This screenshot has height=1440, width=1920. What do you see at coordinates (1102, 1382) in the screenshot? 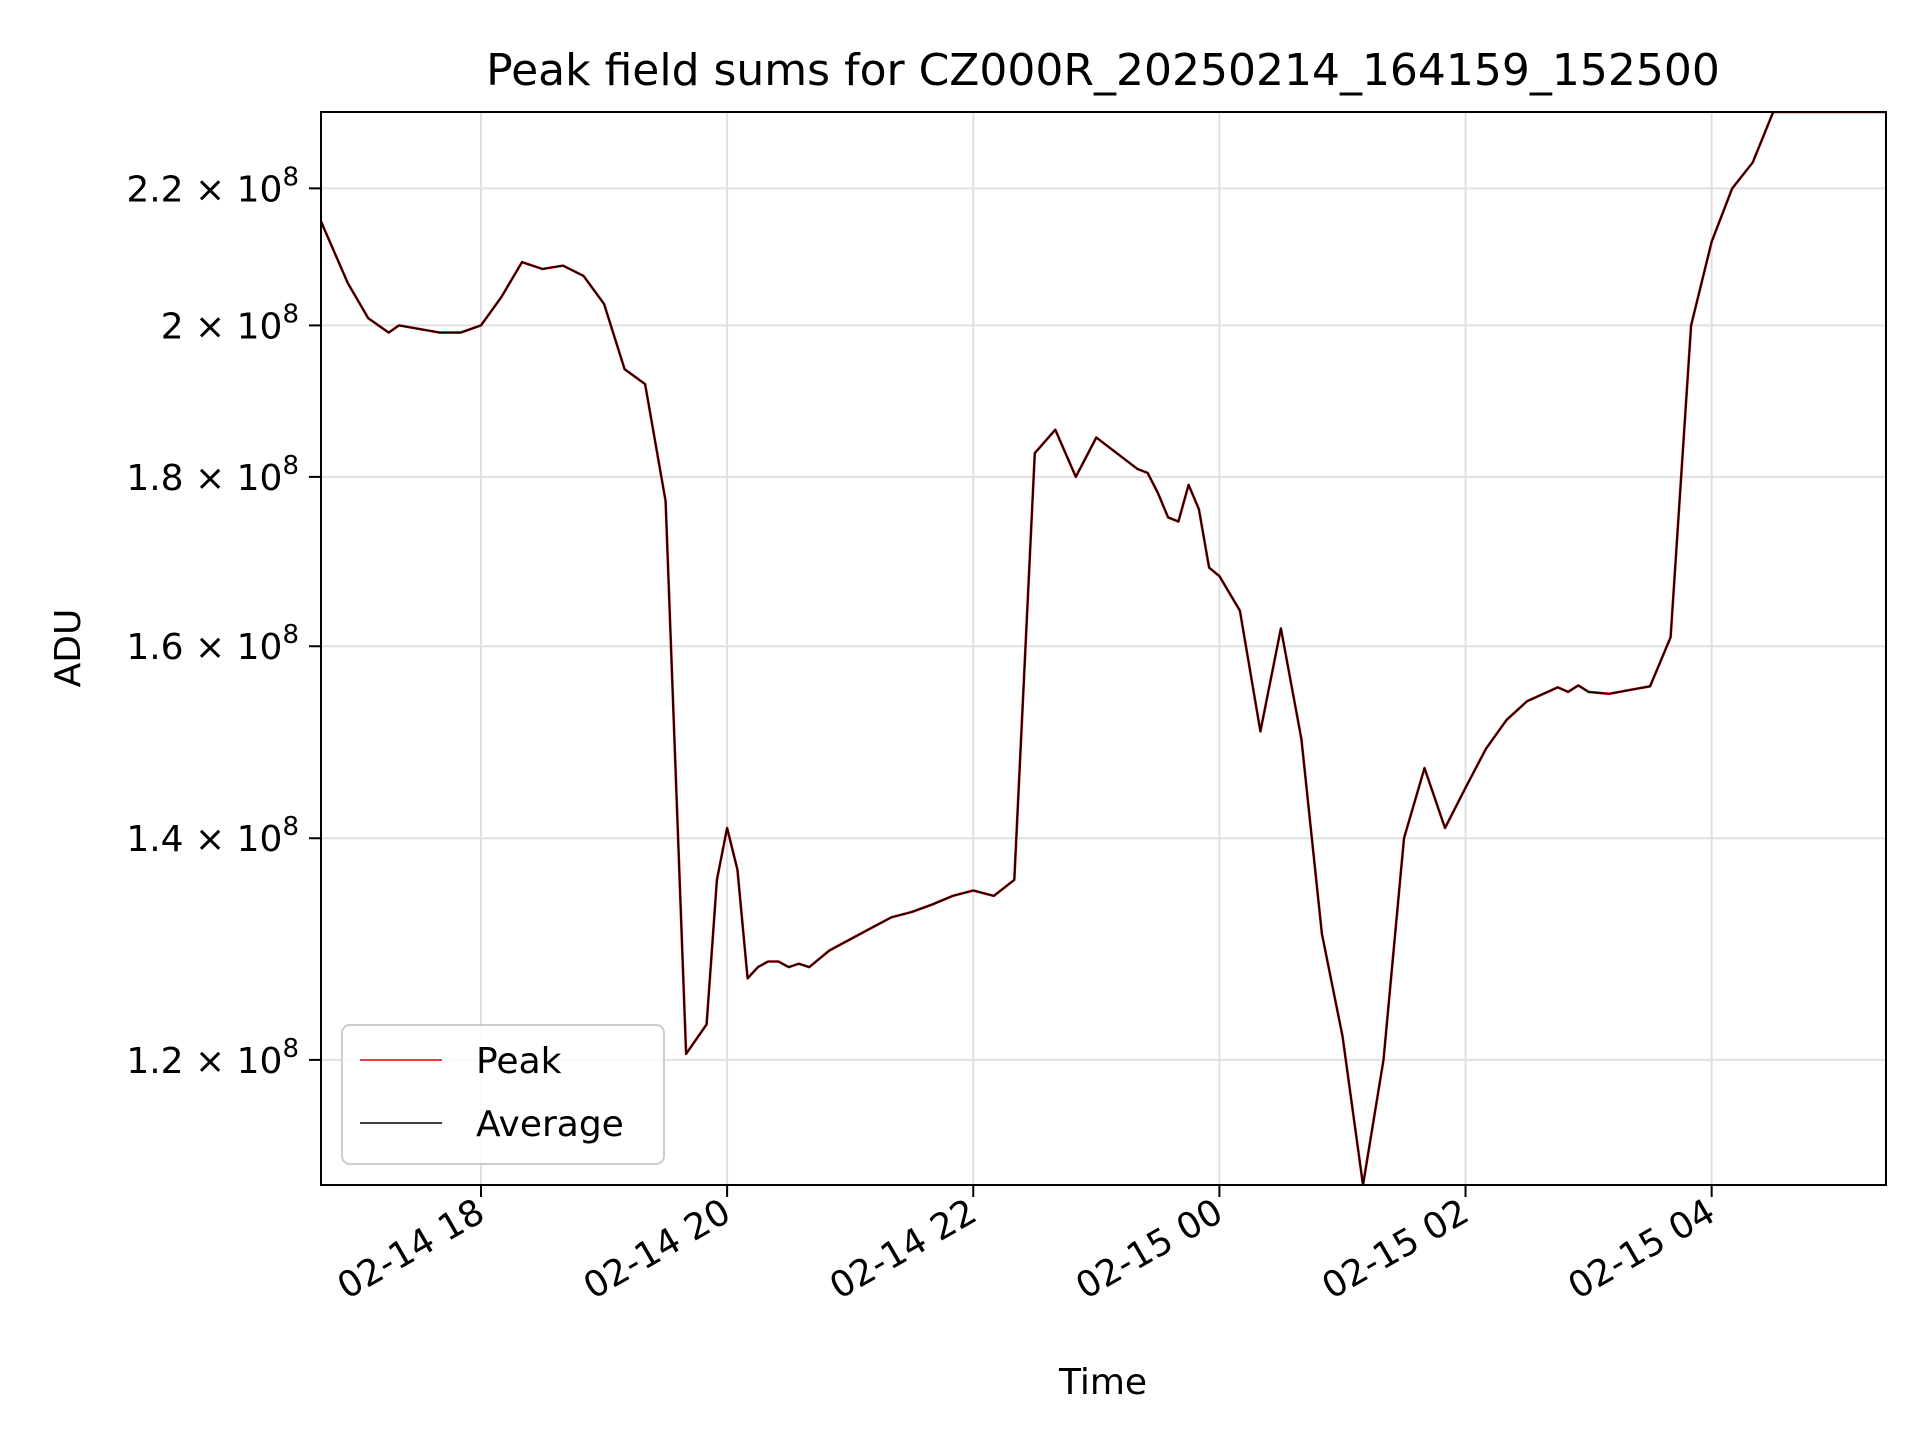
I see `x-axis-label: Time` at bounding box center [1102, 1382].